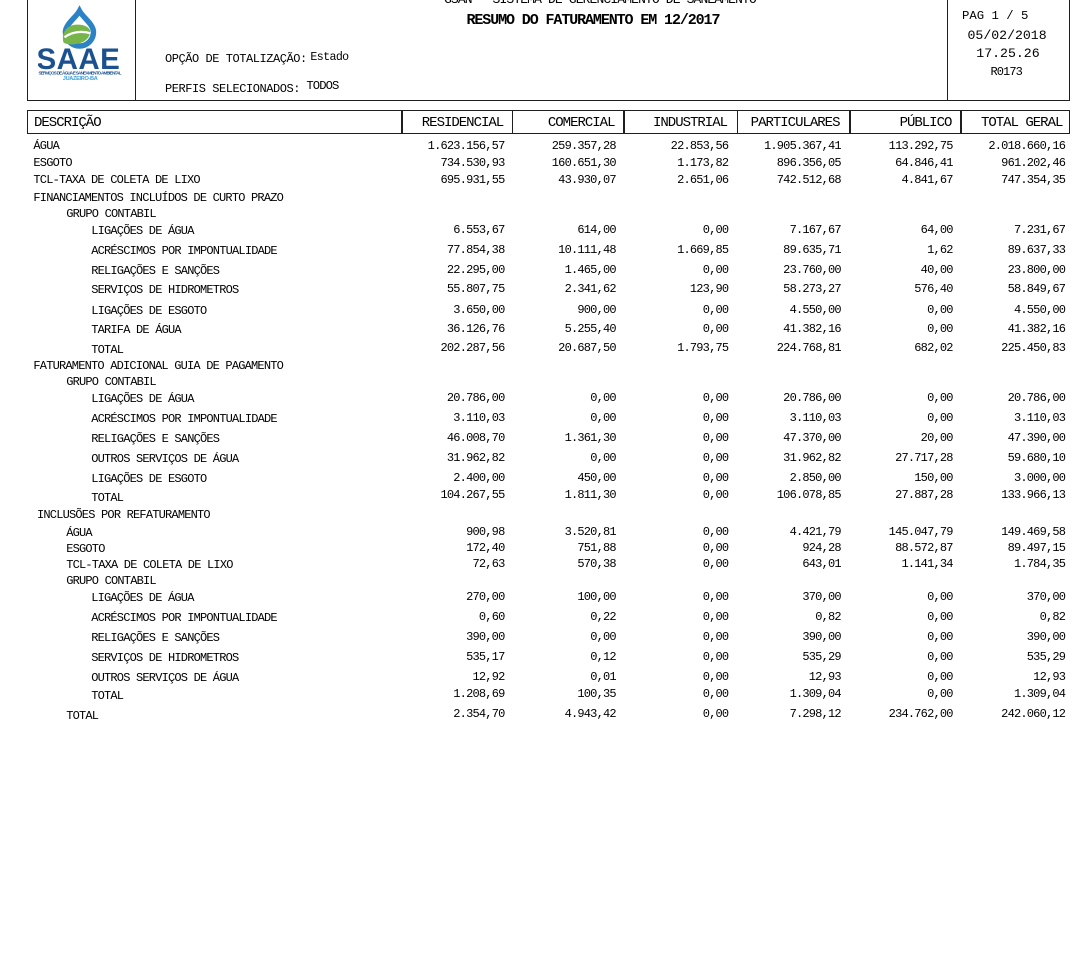 This screenshot has width=1087, height=976. What do you see at coordinates (80, 79) in the screenshot?
I see `svg-text: JUAZEIRO-BA` at bounding box center [80, 79].